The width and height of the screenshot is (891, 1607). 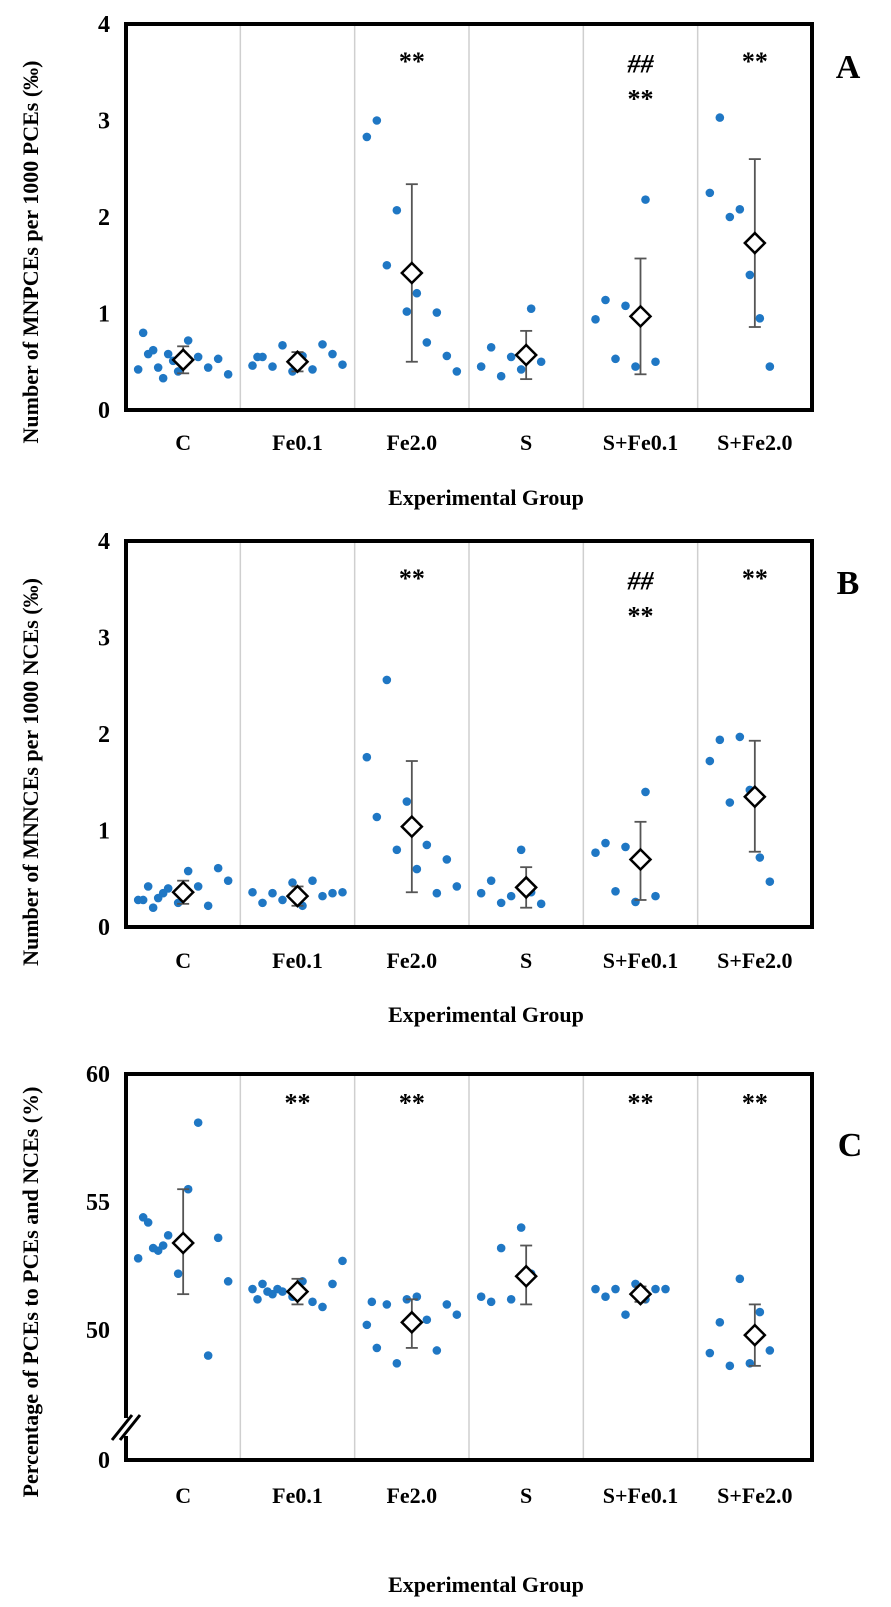 I want to click on y-tick-label: 3, so click(x=104, y=122).